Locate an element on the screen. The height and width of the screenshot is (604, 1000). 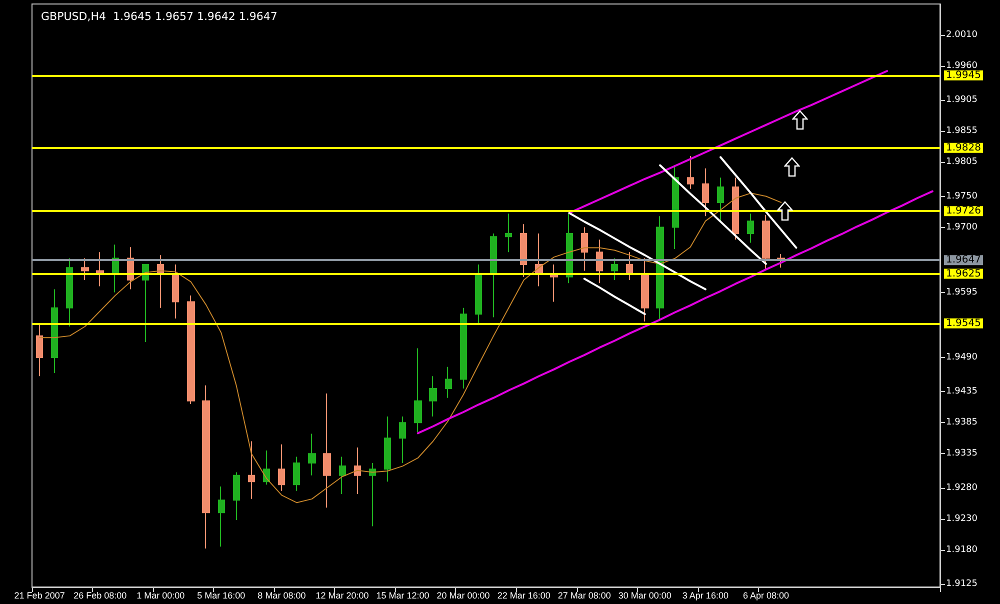
y-tick-label: 1.9805 is located at coordinates (962, 162).